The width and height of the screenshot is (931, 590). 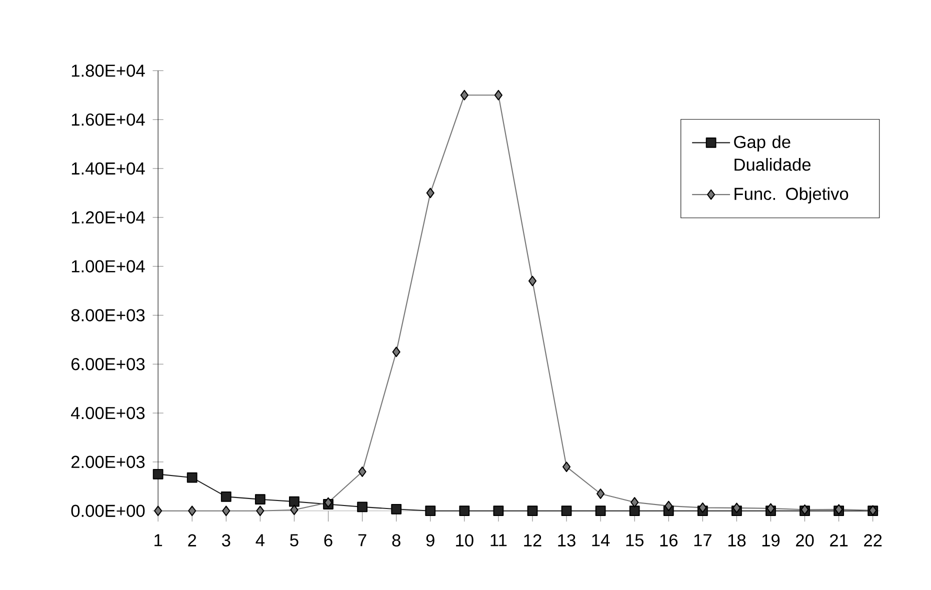 What do you see at coordinates (108, 511) in the screenshot?
I see `y-tick-label: 0.00E+00` at bounding box center [108, 511].